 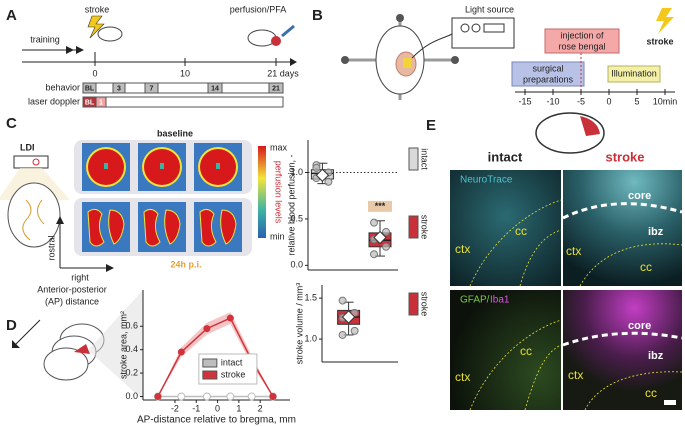 I want to click on label: 24h p.i., so click(x=185, y=264).